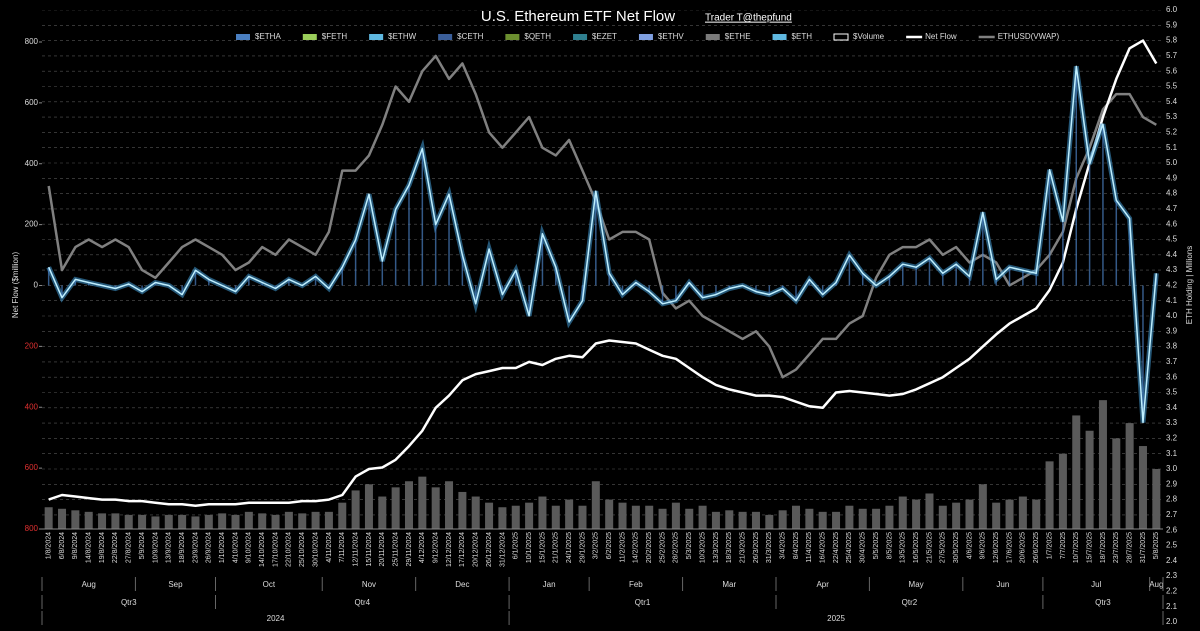 The height and width of the screenshot is (631, 1200). What do you see at coordinates (209, 547) in the screenshot?
I see `x-tick-label: 26/9/2024` at bounding box center [209, 547].